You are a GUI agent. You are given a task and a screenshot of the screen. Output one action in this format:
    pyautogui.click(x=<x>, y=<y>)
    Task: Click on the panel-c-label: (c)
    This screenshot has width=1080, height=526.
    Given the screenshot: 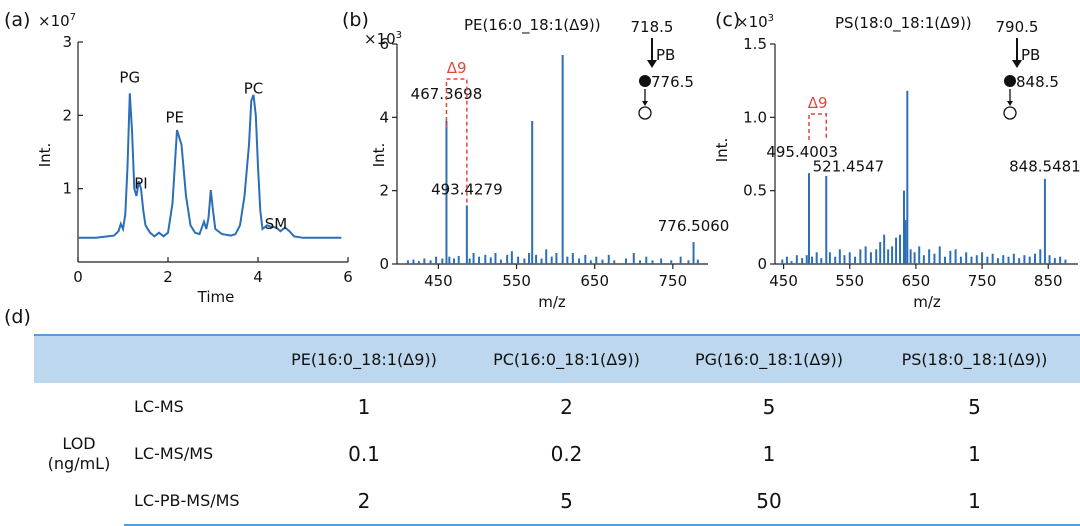 What is the action you would take?
    pyautogui.click(x=727, y=20)
    